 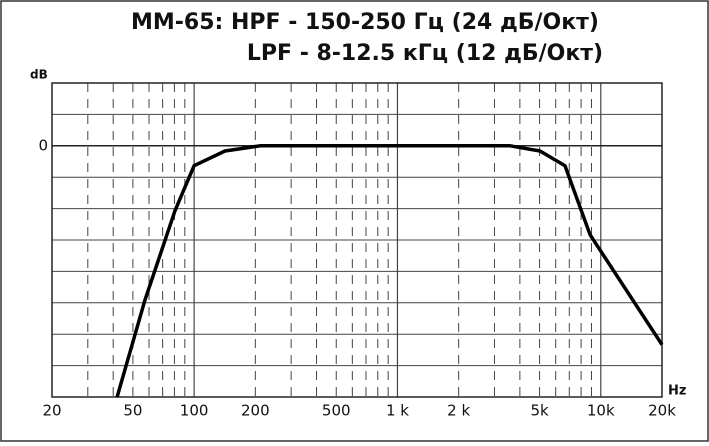 I want to click on y-axis-label: dB, so click(x=39, y=75).